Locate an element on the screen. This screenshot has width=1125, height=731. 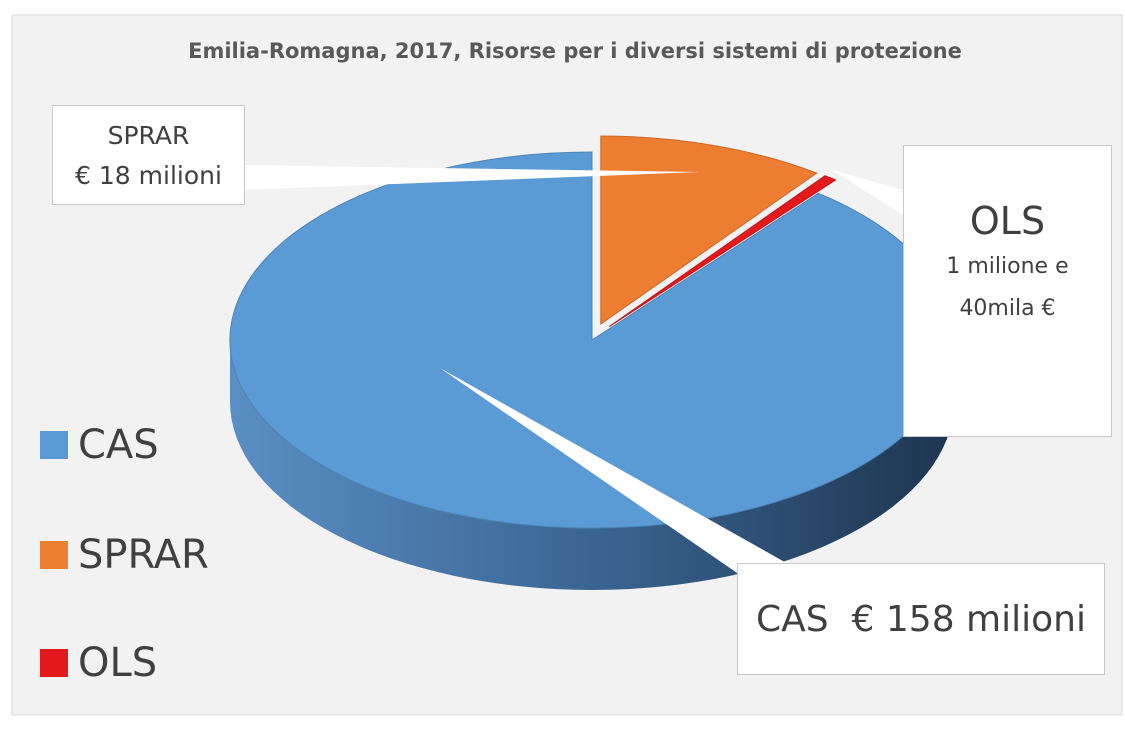
legend-label: SPRAR is located at coordinates (143, 555).